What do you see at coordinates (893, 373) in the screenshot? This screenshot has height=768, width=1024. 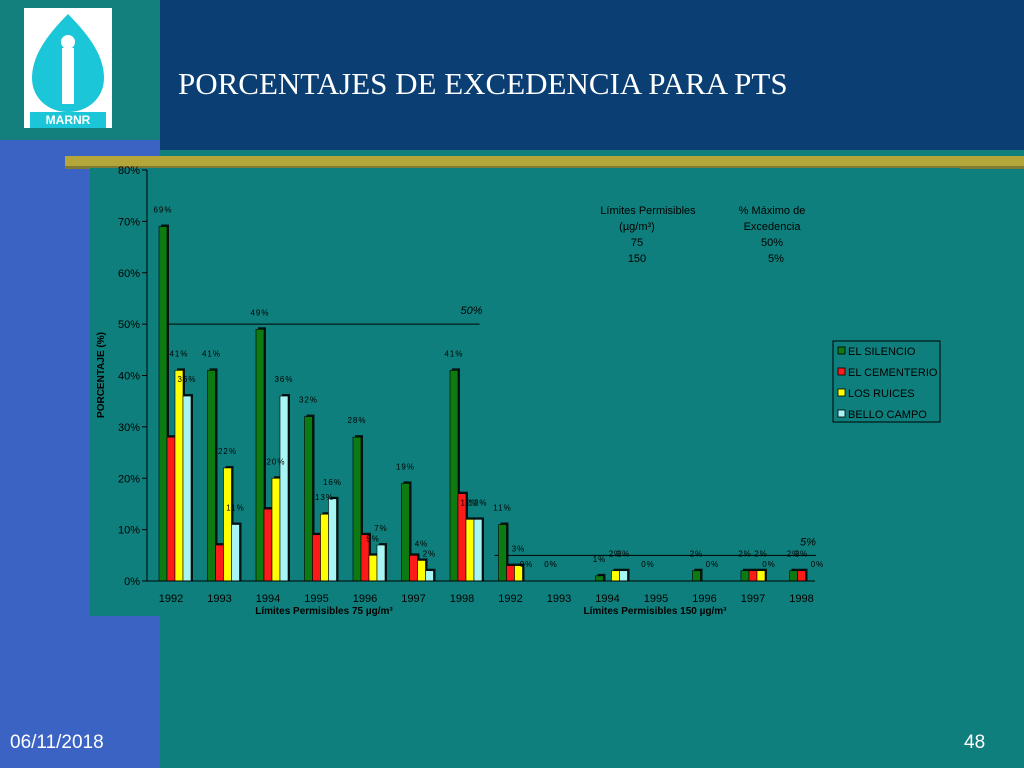 I see `legend-label-el-cementerio: EL CEMENTERIO` at bounding box center [893, 373].